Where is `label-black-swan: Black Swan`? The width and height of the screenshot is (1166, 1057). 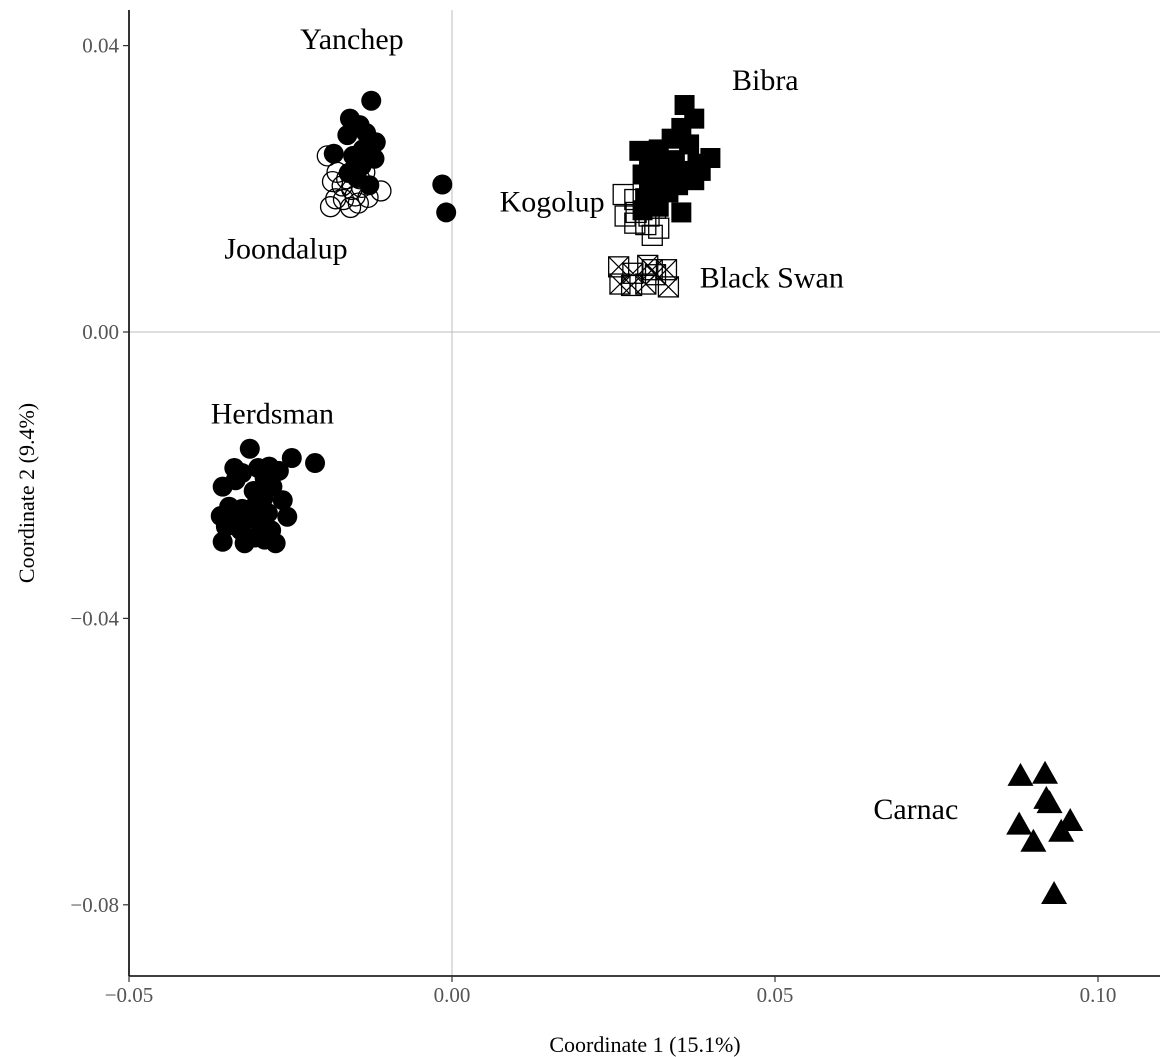 label-black-swan: Black Swan is located at coordinates (772, 278).